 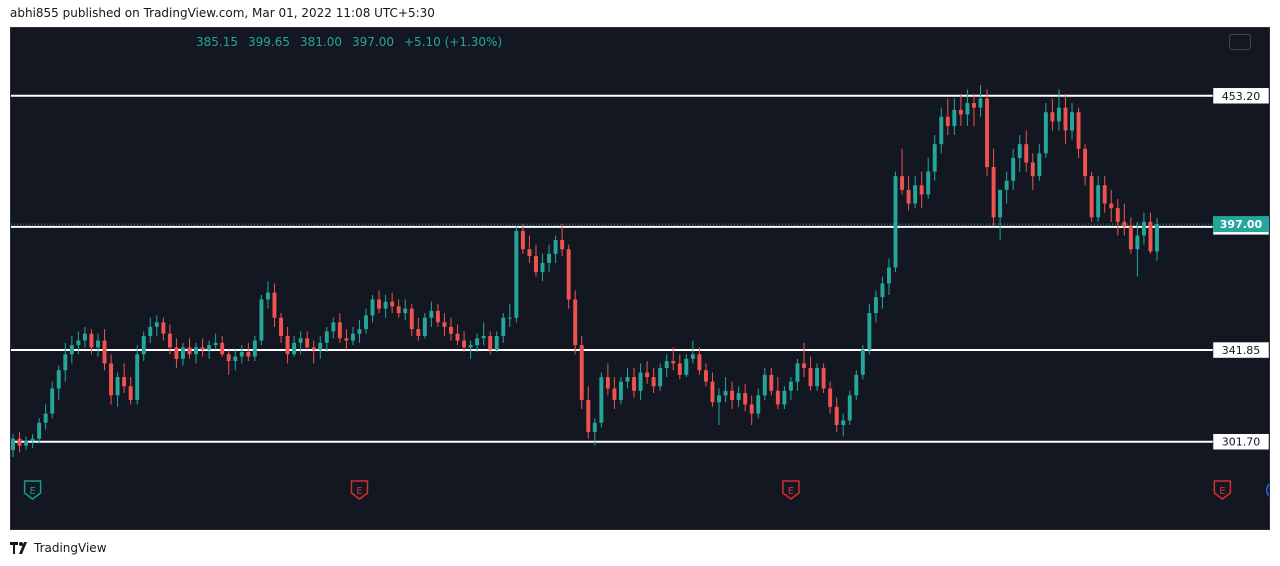 What do you see at coordinates (1267, 490) in the screenshot?
I see `dividend-marker` at bounding box center [1267, 490].